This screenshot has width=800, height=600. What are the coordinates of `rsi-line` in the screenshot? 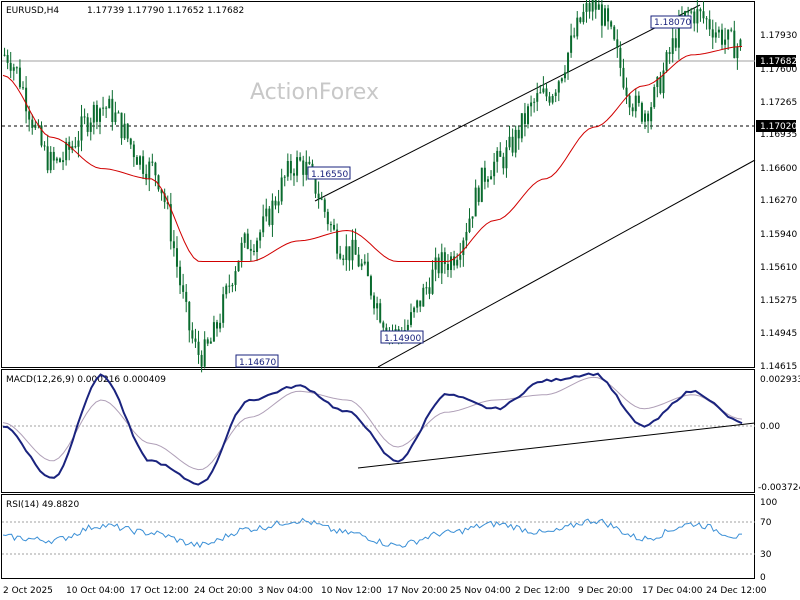 It's located at (372, 533).